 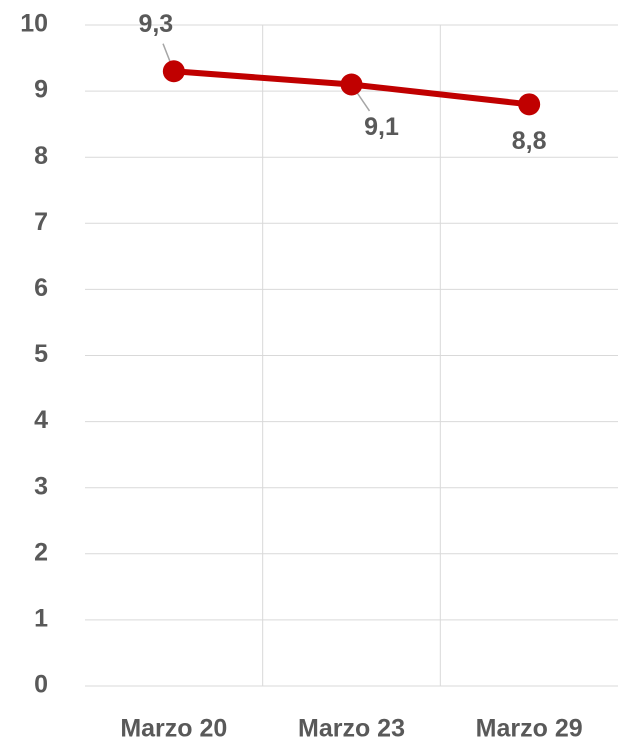 What do you see at coordinates (351, 729) in the screenshot?
I see `x-tick-label: Marzo 23` at bounding box center [351, 729].